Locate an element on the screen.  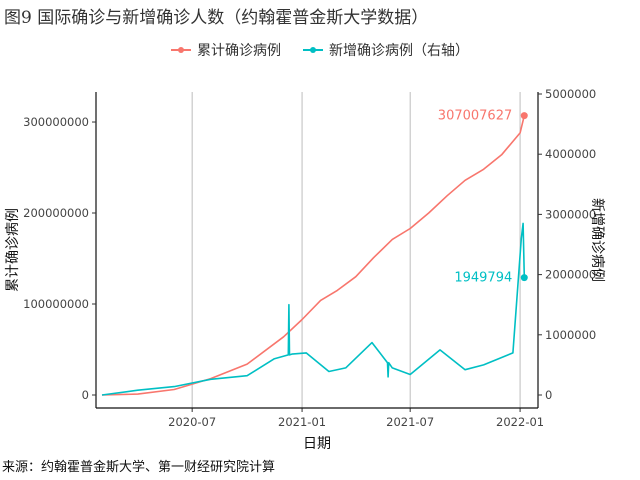
source-note: 来源：约翰霍普金斯大学、第一财经研究院计算 is located at coordinates (139, 467).